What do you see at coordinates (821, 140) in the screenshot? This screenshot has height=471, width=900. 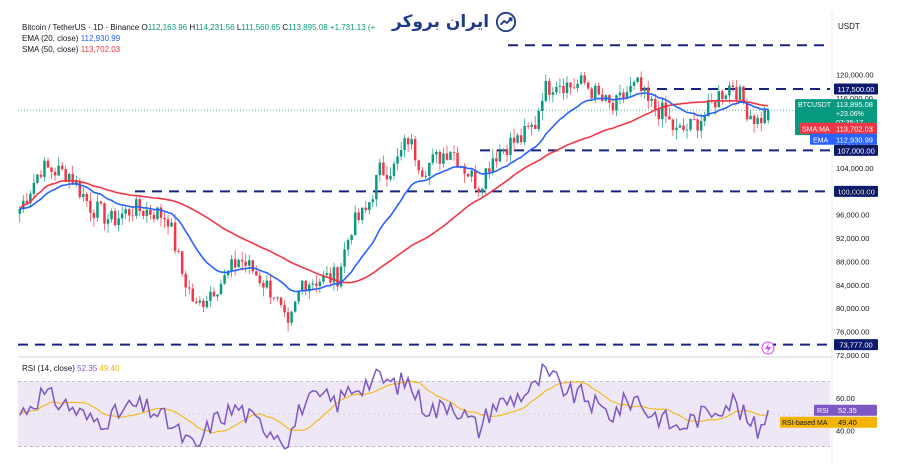 I see `ema-tag-label: EMA` at bounding box center [821, 140].